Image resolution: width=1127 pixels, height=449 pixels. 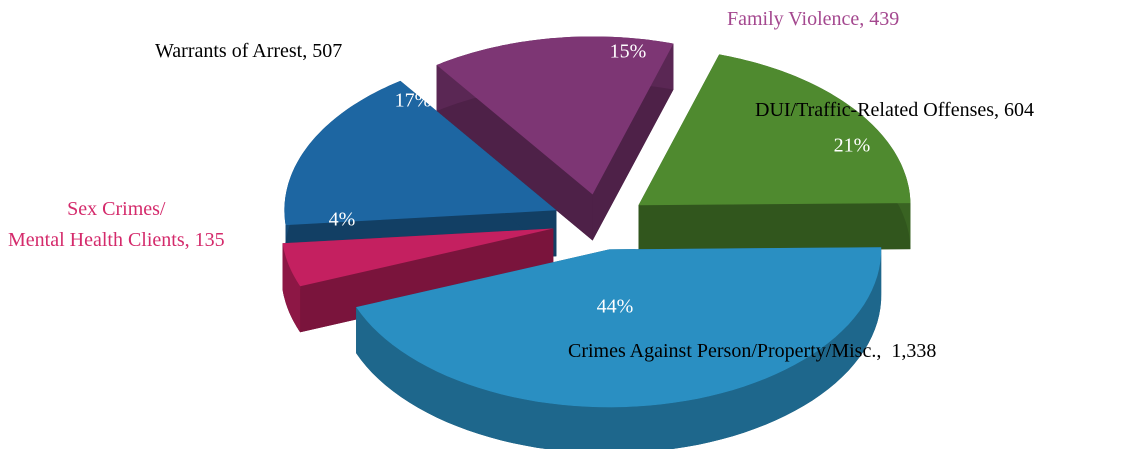 I want to click on percent-label: 4%, so click(x=342, y=219).